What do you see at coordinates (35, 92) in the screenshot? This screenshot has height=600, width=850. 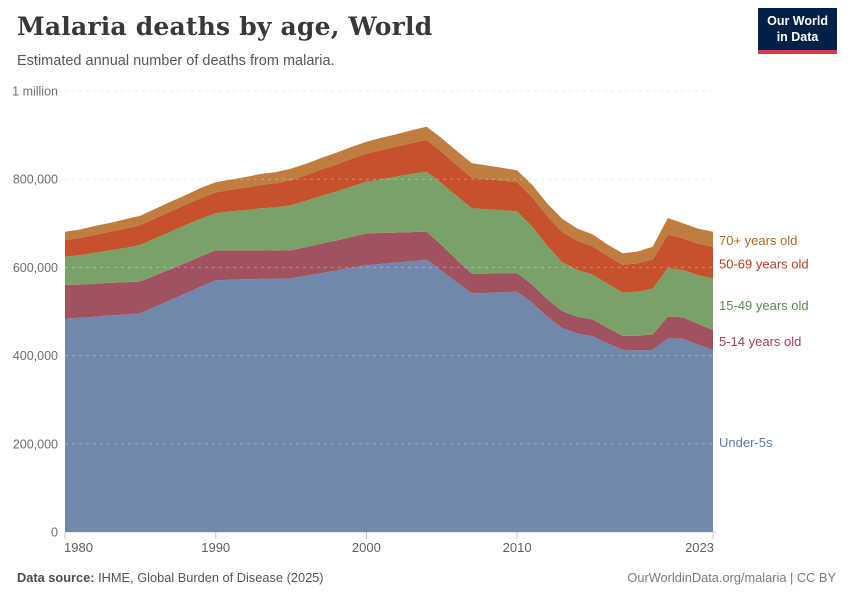 I see `y-axis-tick-label: 1 million` at bounding box center [35, 92].